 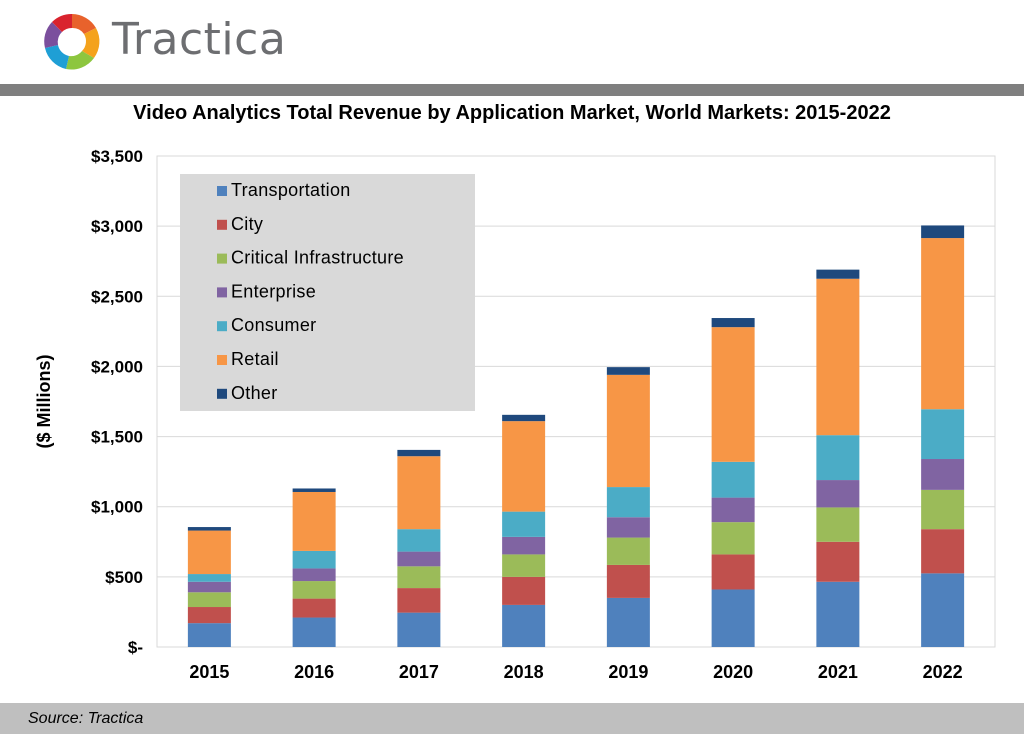 What do you see at coordinates (733, 394) in the screenshot?
I see `bar-retail-2020` at bounding box center [733, 394].